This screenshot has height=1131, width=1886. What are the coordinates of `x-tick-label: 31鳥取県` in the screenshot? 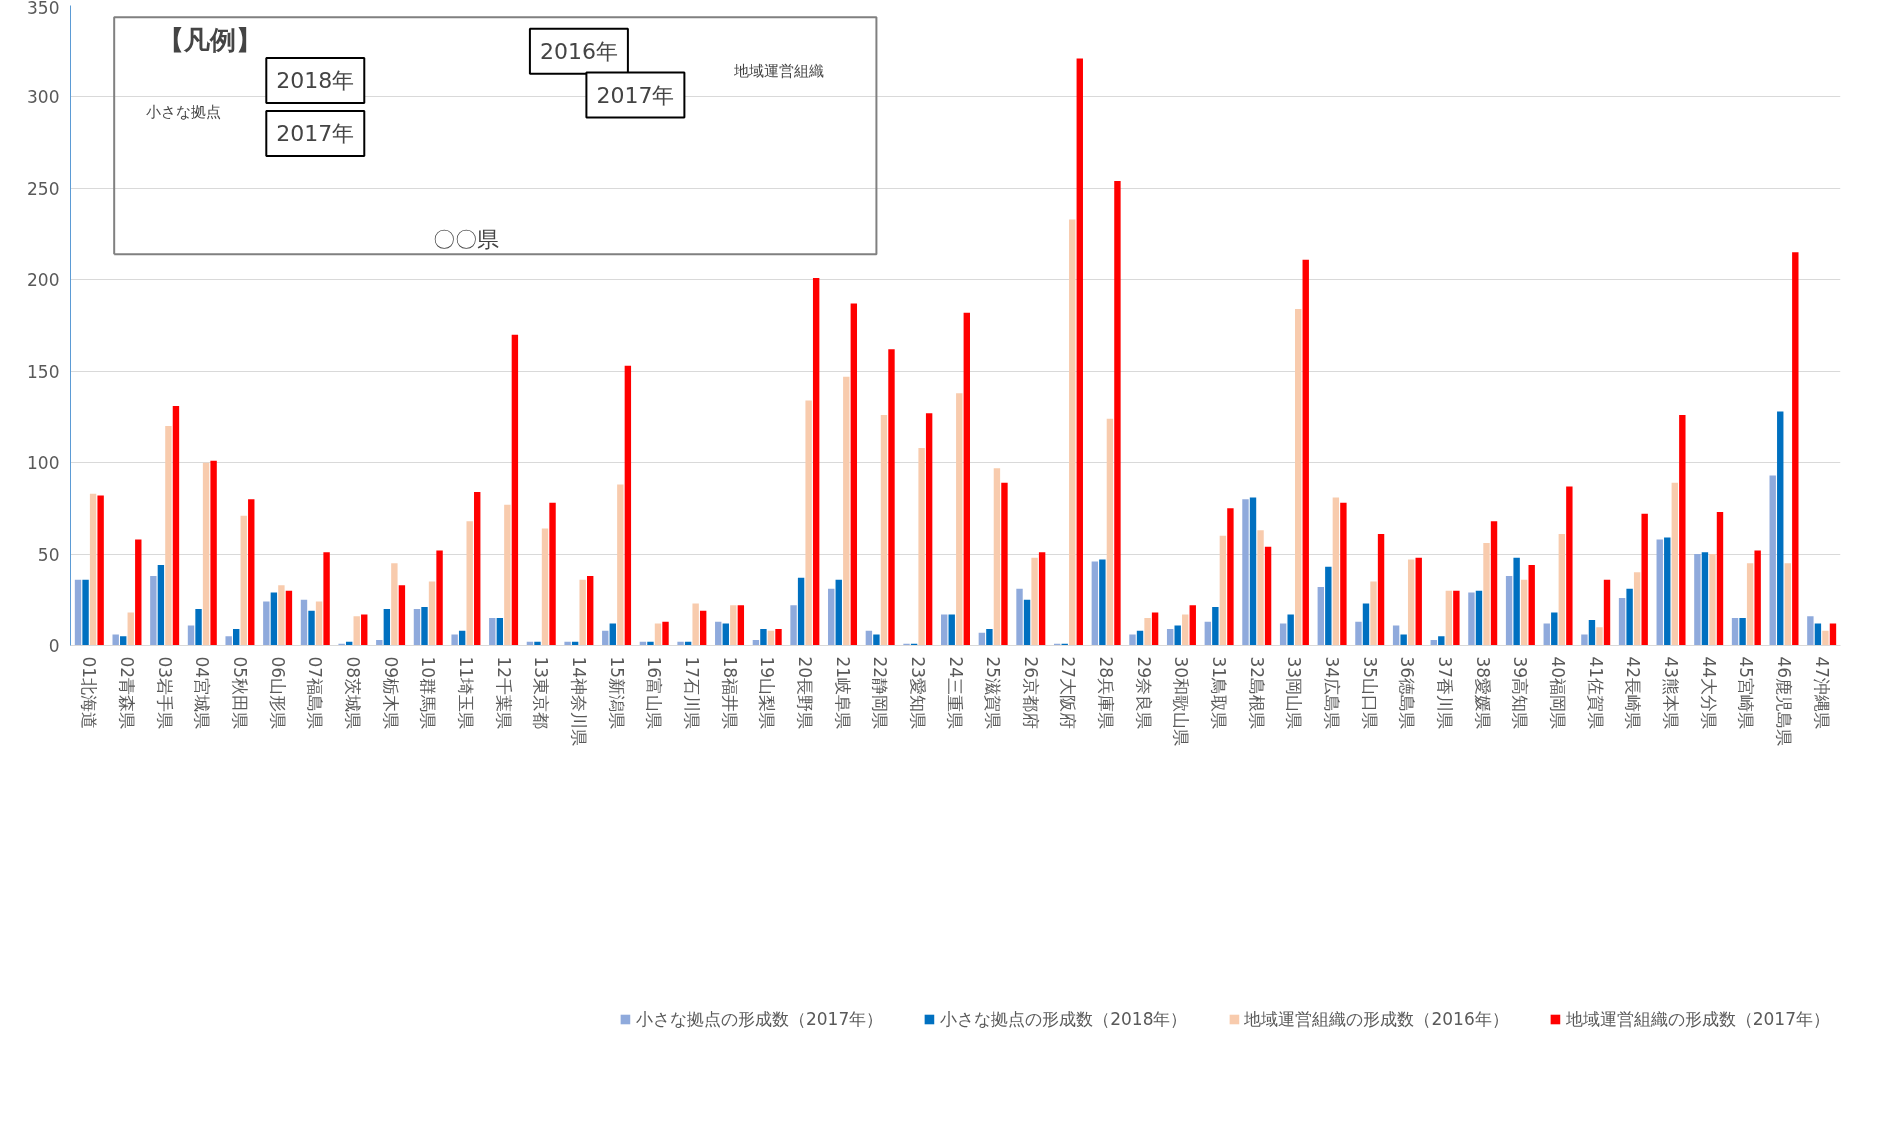 It's located at (1219, 693).